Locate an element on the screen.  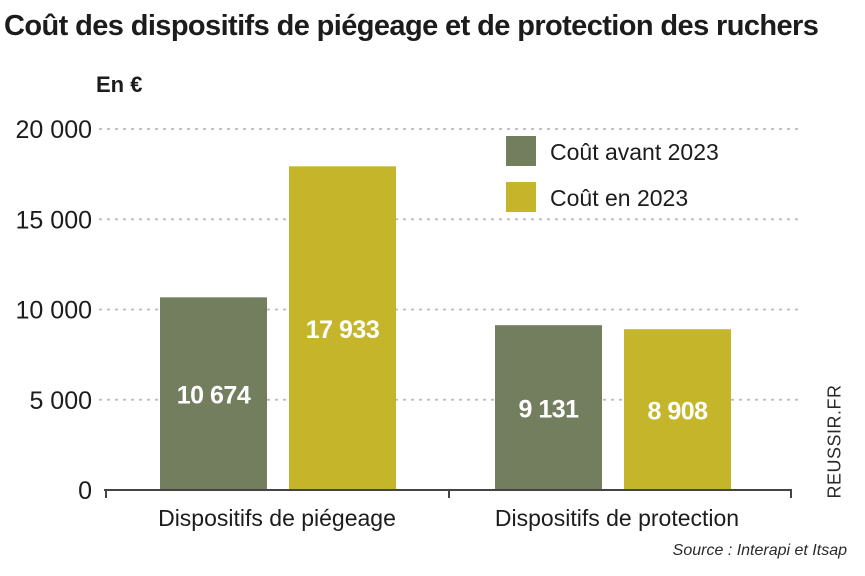
y-tick-label: 5 000 is located at coordinates (60, 401).